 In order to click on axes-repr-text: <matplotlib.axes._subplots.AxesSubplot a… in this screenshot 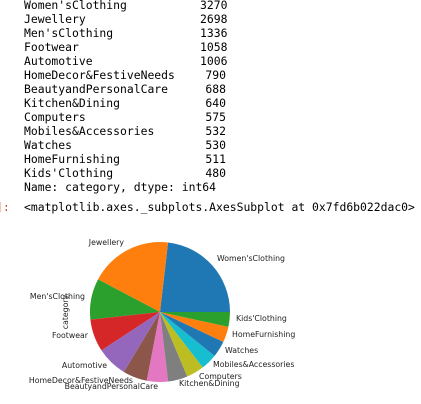, I will do `click(219, 207)`.